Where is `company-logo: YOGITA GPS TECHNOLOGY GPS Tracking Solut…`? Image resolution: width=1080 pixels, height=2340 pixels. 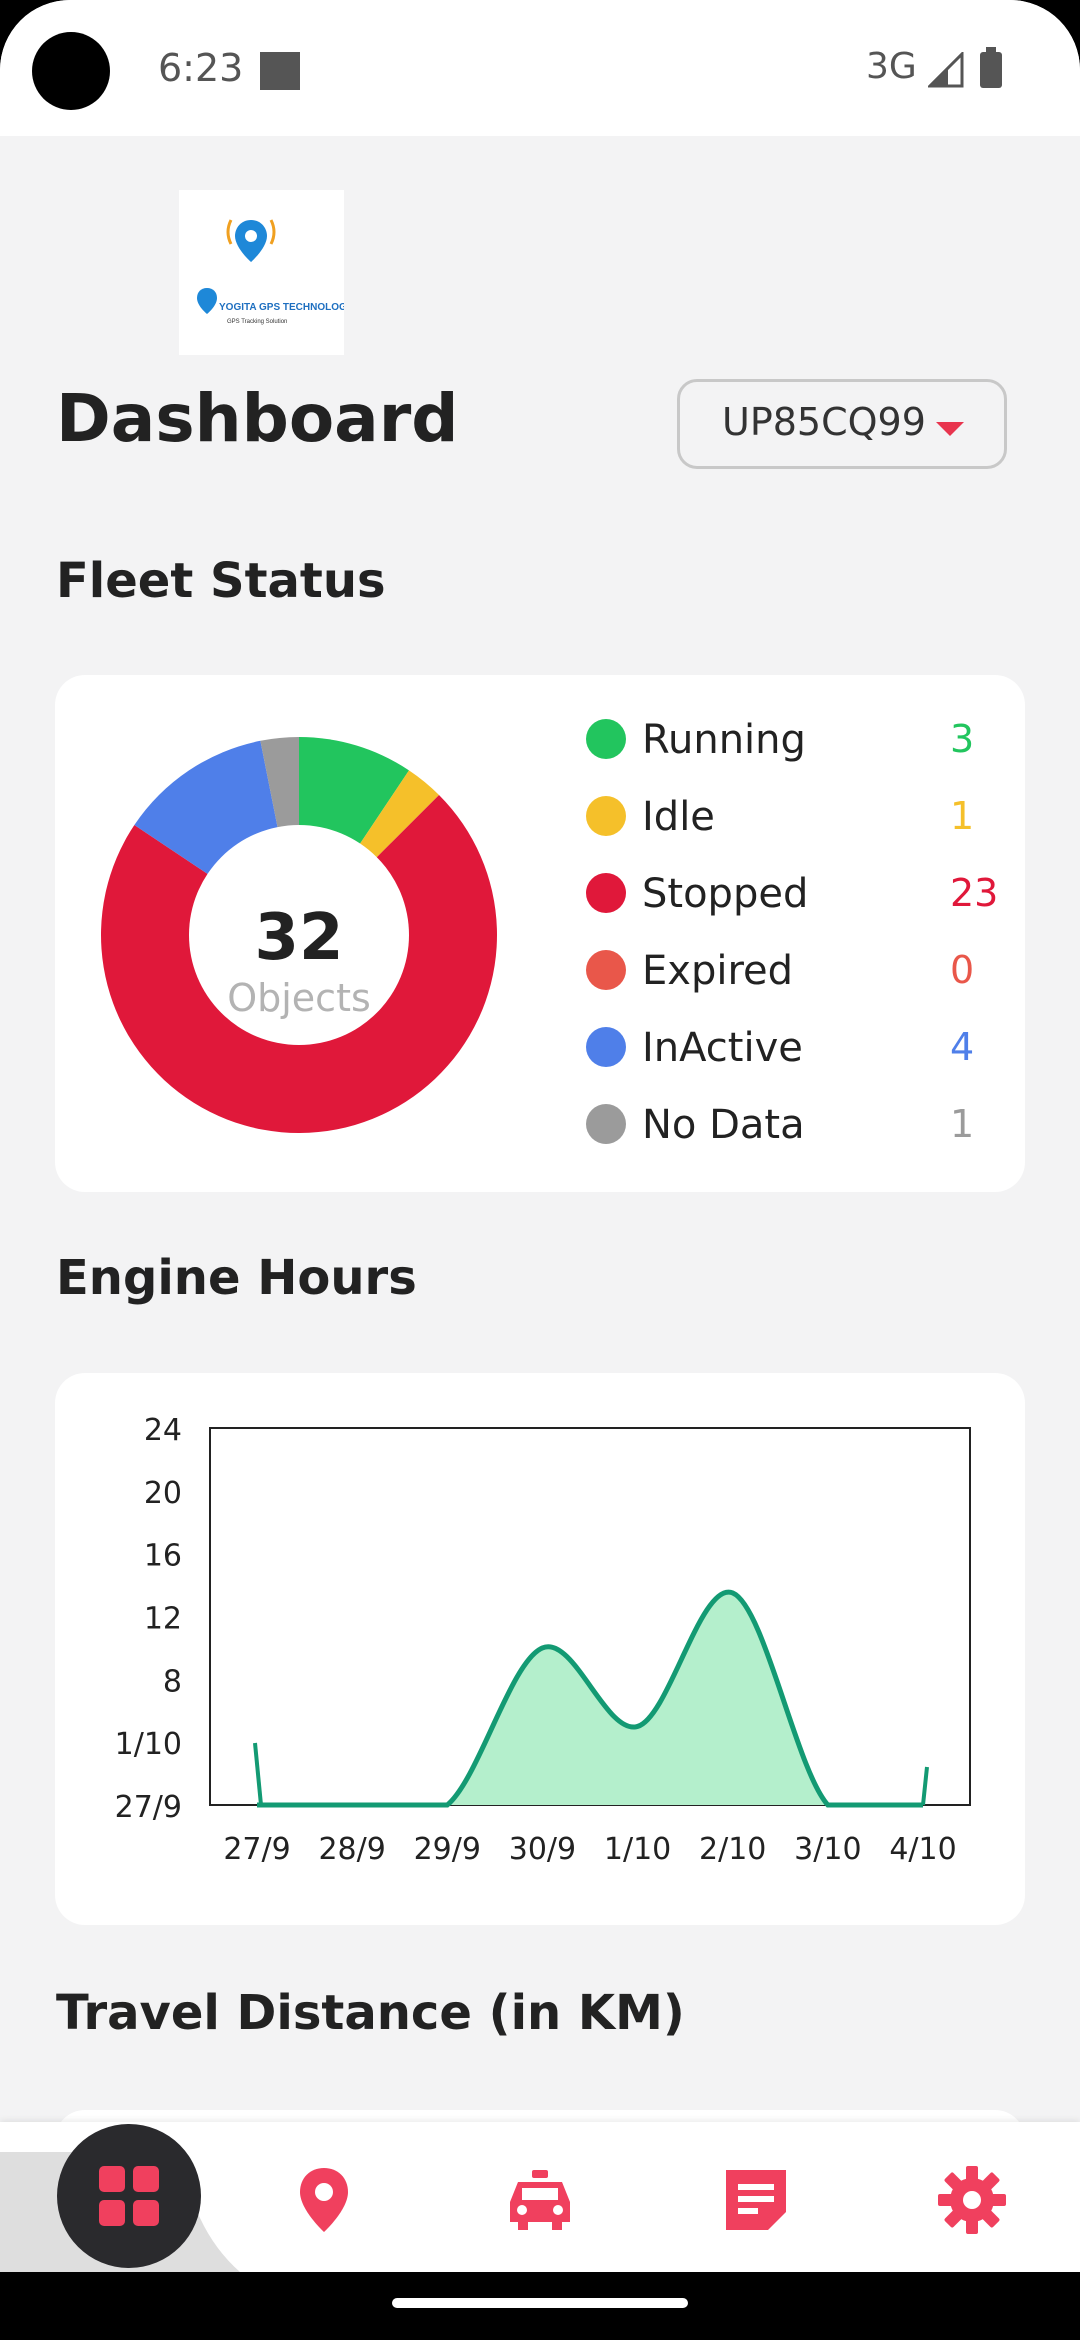 company-logo: YOGITA GPS TECHNOLOGY GPS Tracking Solut… is located at coordinates (266, 272).